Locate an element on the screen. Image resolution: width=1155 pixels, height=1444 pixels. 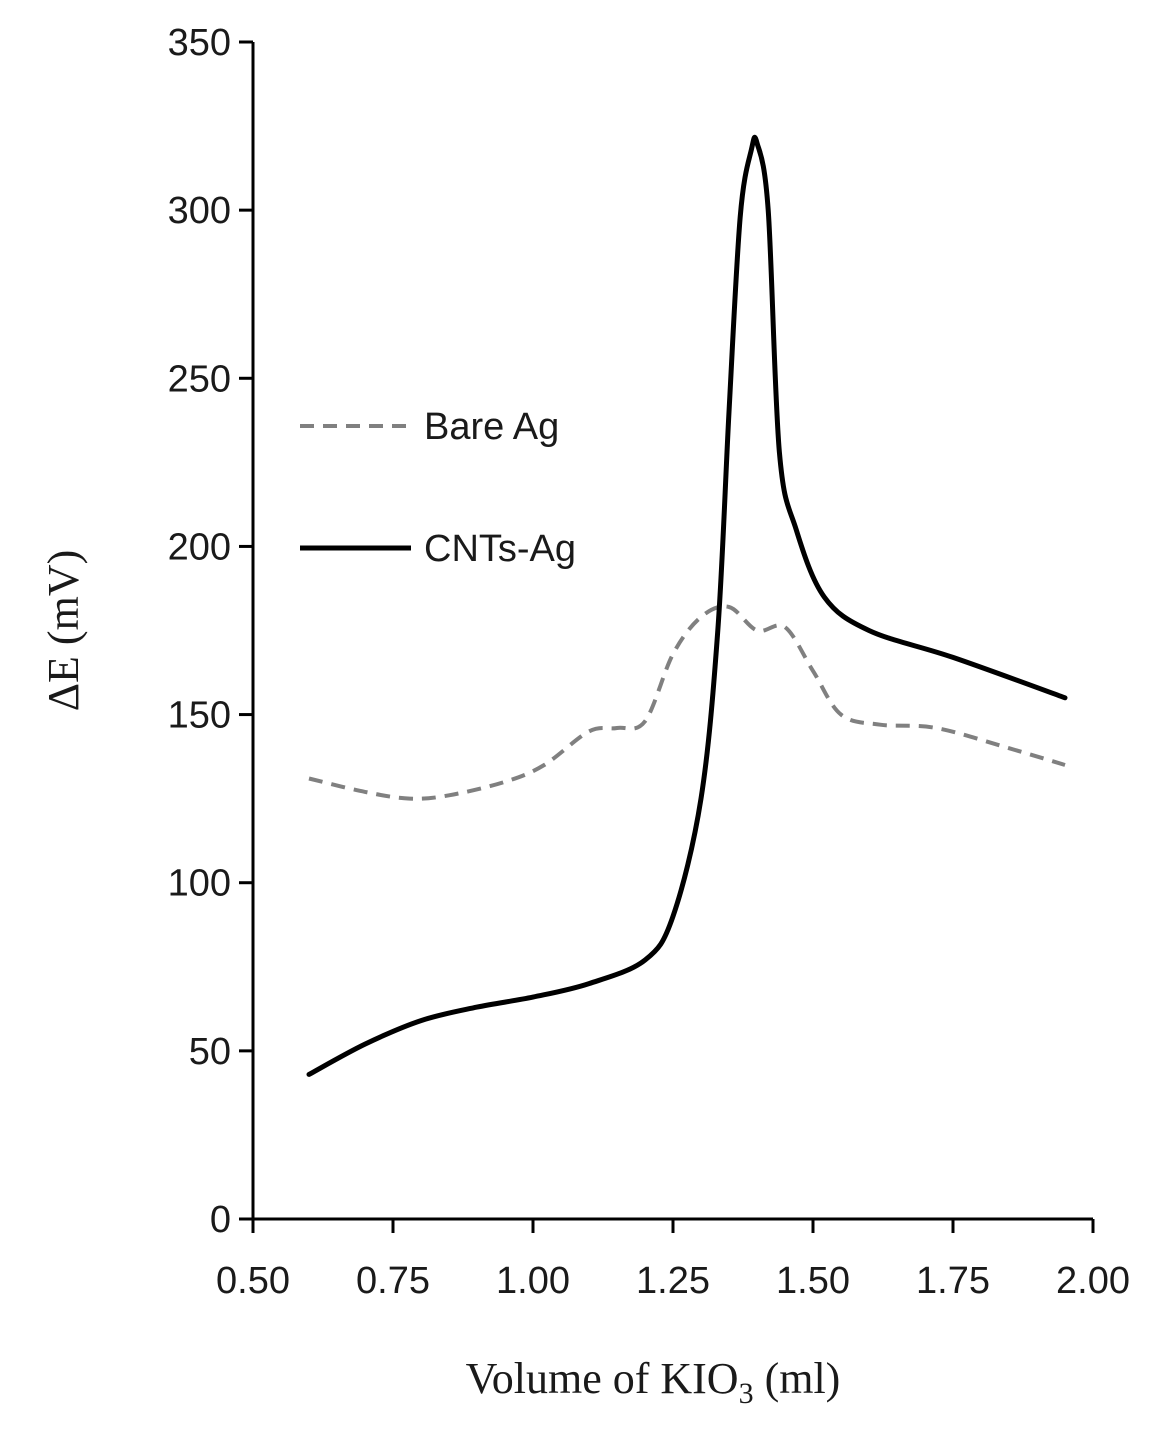
y-tick-label: 200 is located at coordinates (199, 547).